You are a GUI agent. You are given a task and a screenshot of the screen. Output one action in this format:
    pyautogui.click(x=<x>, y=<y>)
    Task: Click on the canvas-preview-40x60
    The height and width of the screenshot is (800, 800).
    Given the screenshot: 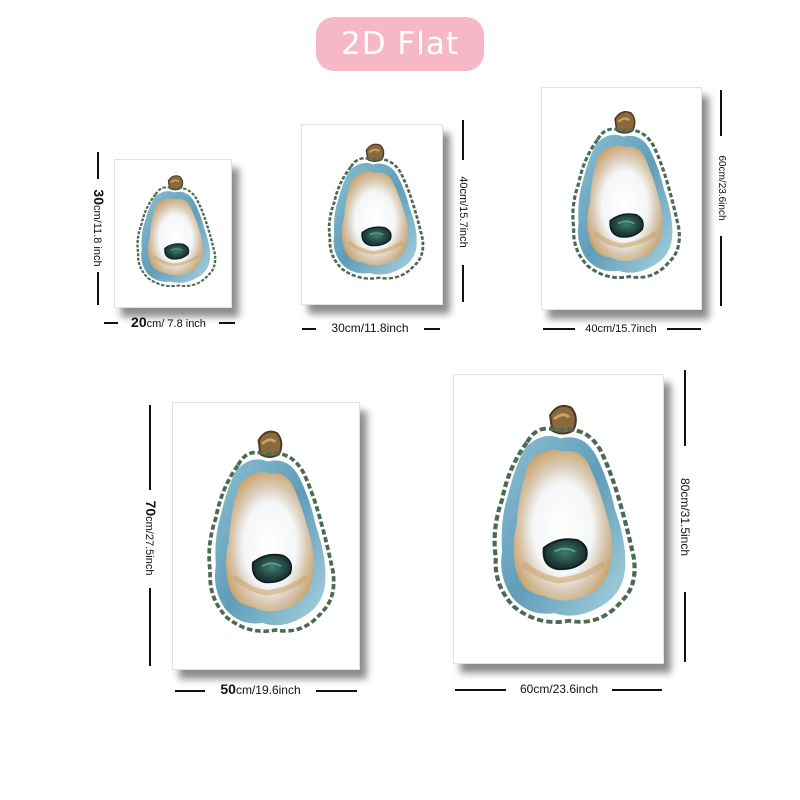 What is the action you would take?
    pyautogui.click(x=621, y=198)
    